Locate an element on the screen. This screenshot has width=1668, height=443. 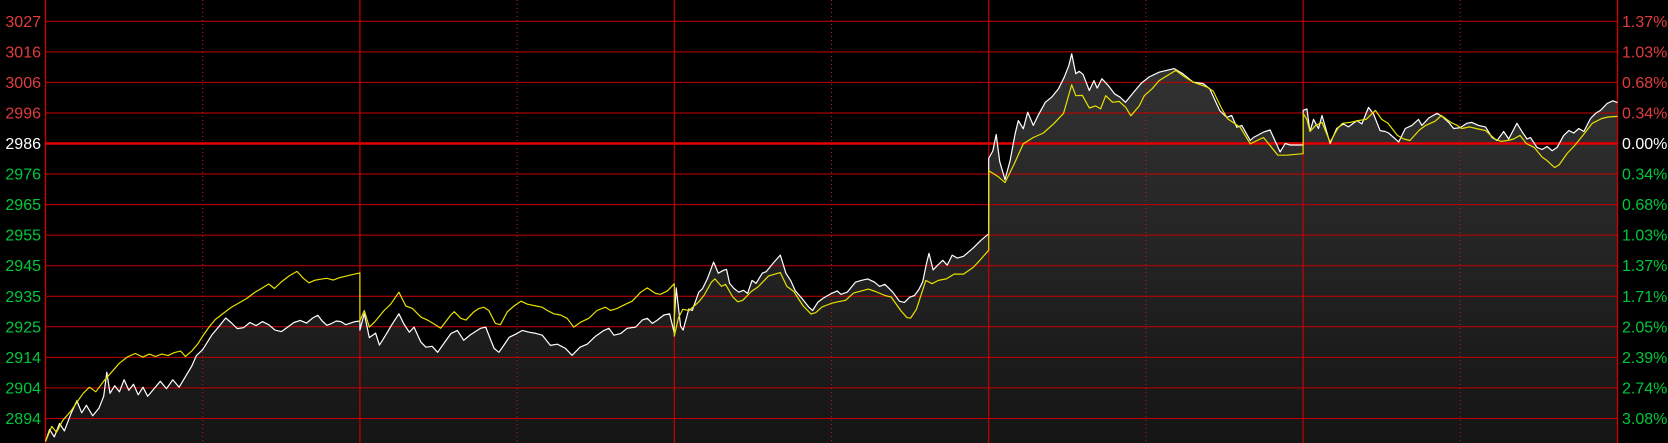
left-axis-price-label: 2894 is located at coordinates (23, 419).